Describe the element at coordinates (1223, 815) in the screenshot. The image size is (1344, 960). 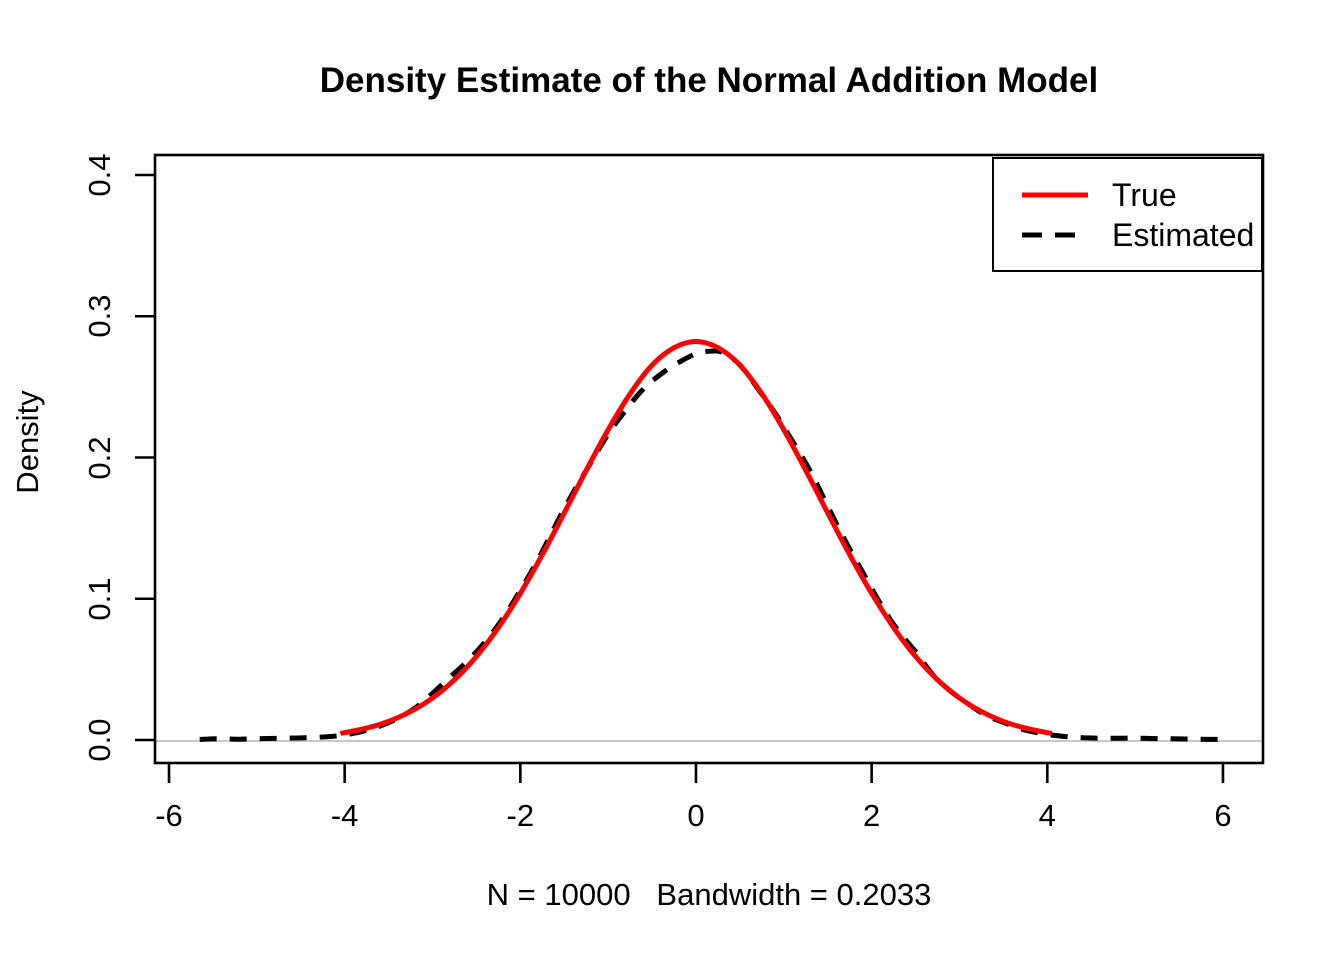
I see `x-tick-label: 6` at that location.